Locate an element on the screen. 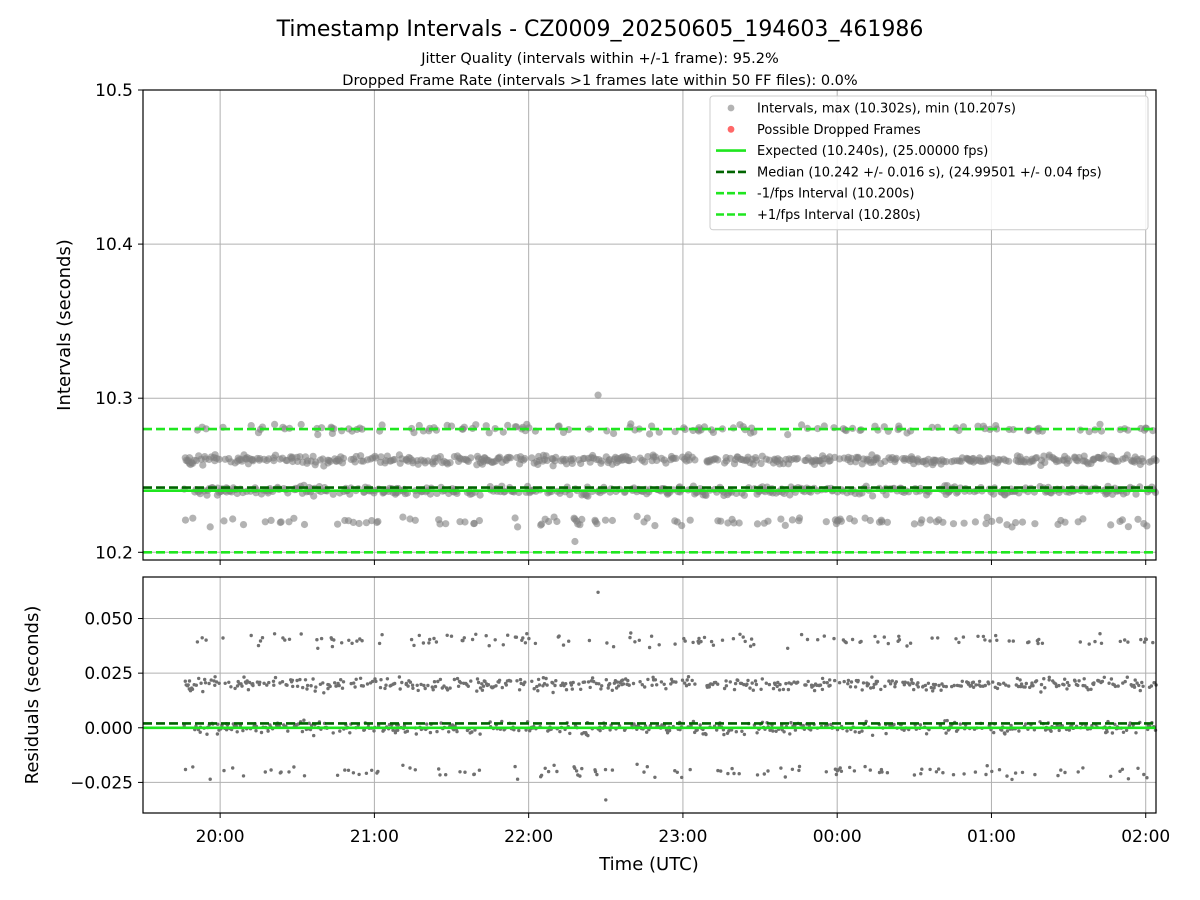  interval-max-point is located at coordinates (598, 395).